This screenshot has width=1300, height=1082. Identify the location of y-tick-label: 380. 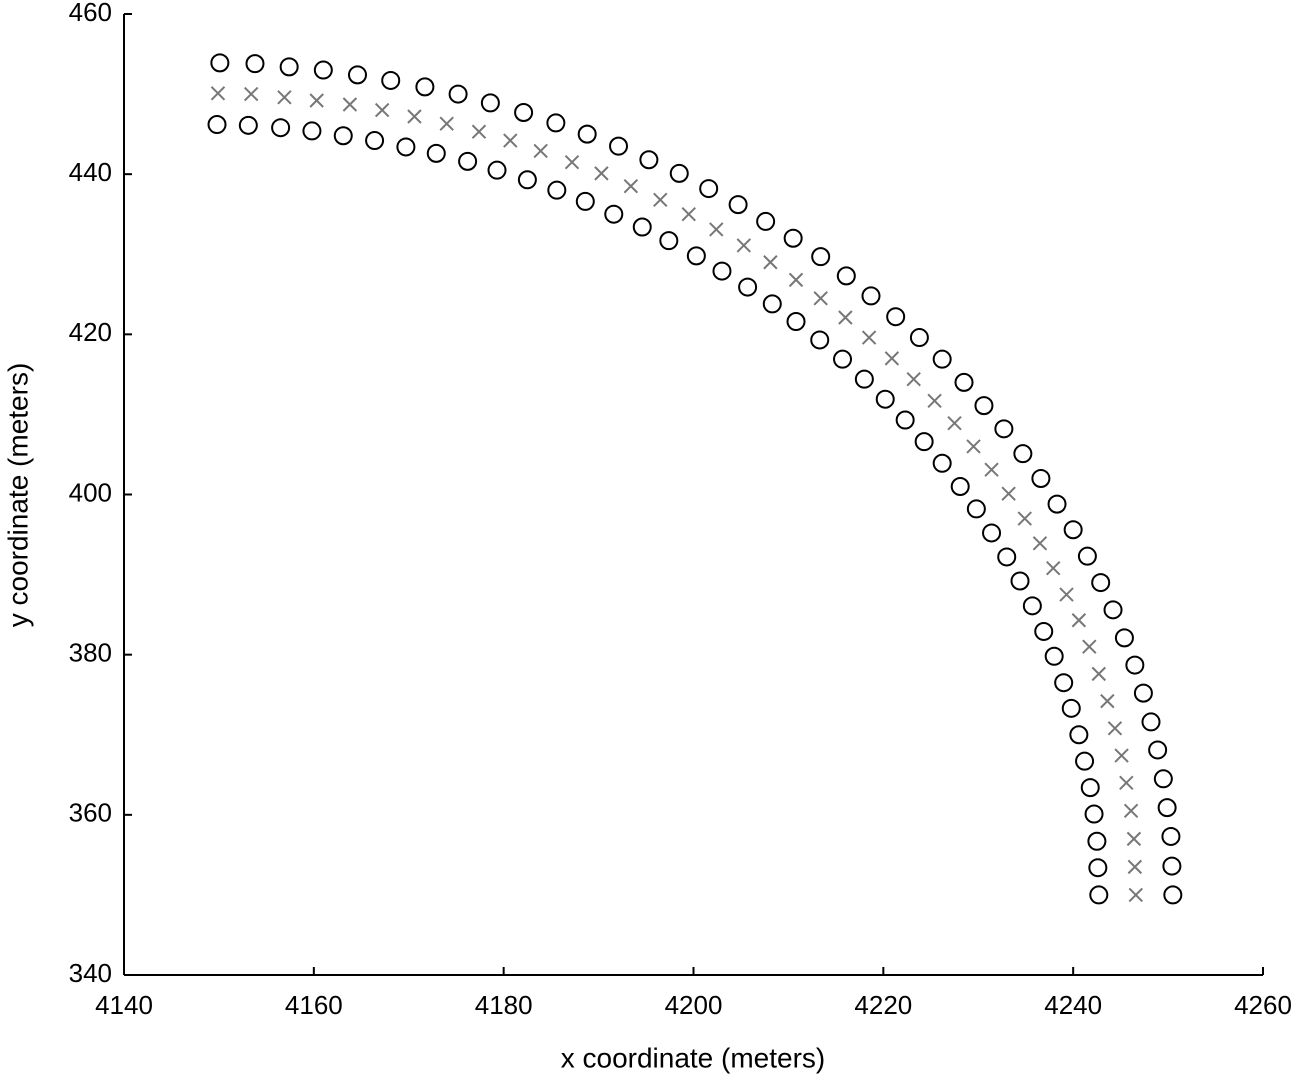
(90, 653).